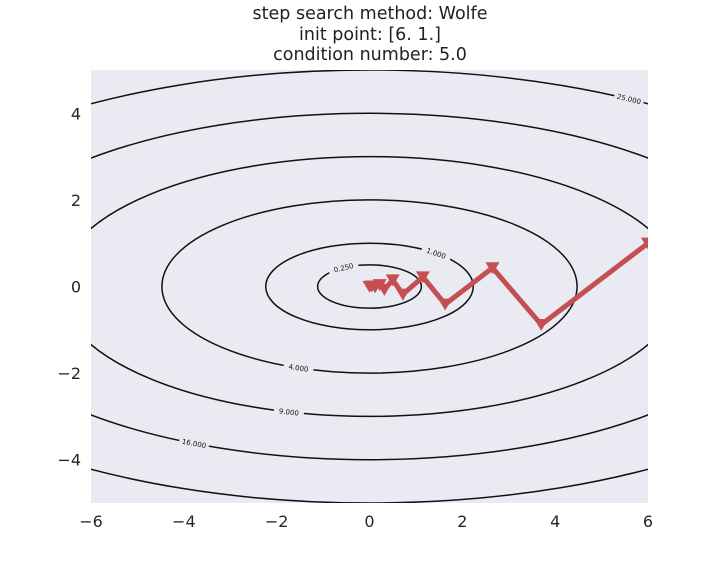  Describe the element at coordinates (184, 521) in the screenshot. I see `x-tick-label: −4` at that location.